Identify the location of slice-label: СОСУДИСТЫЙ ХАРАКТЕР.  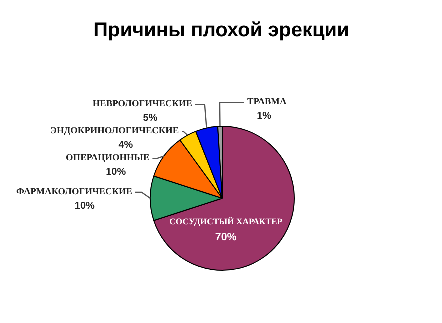
(227, 221).